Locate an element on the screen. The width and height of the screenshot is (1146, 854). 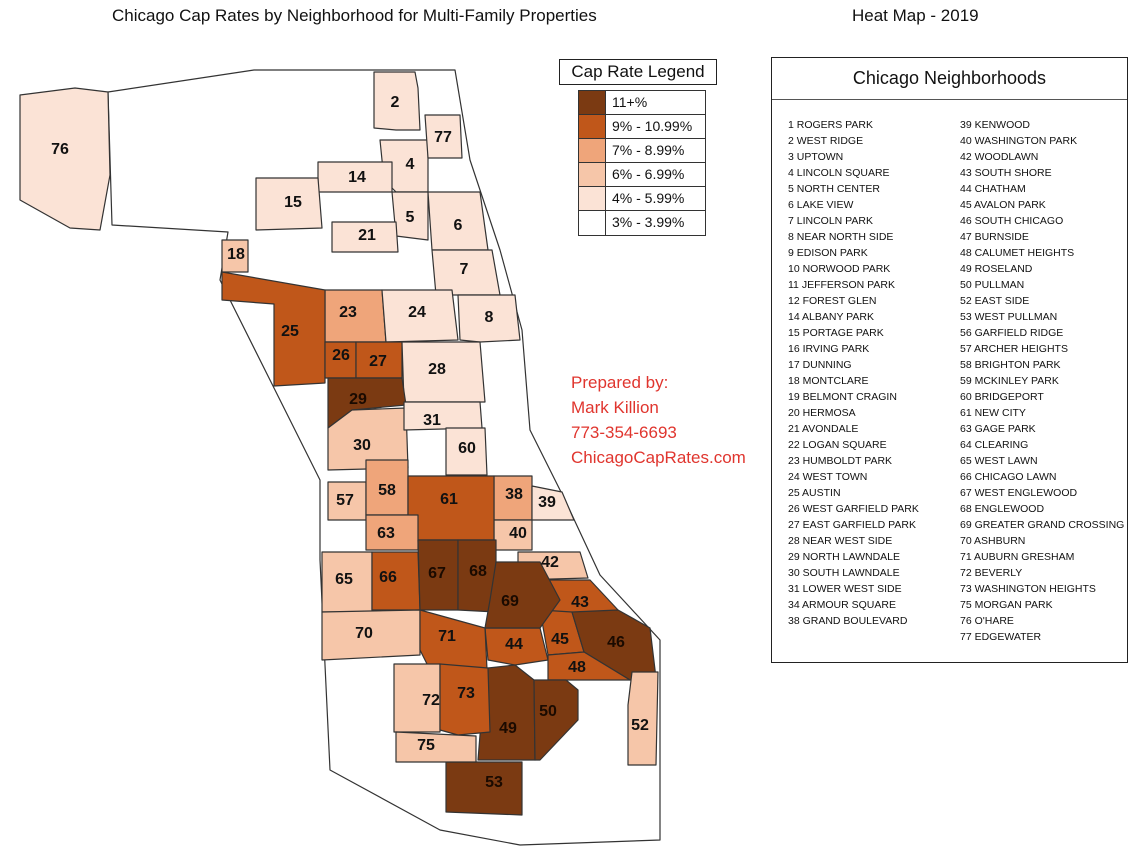
neighborhood-number-label: 69 is located at coordinates (510, 601).